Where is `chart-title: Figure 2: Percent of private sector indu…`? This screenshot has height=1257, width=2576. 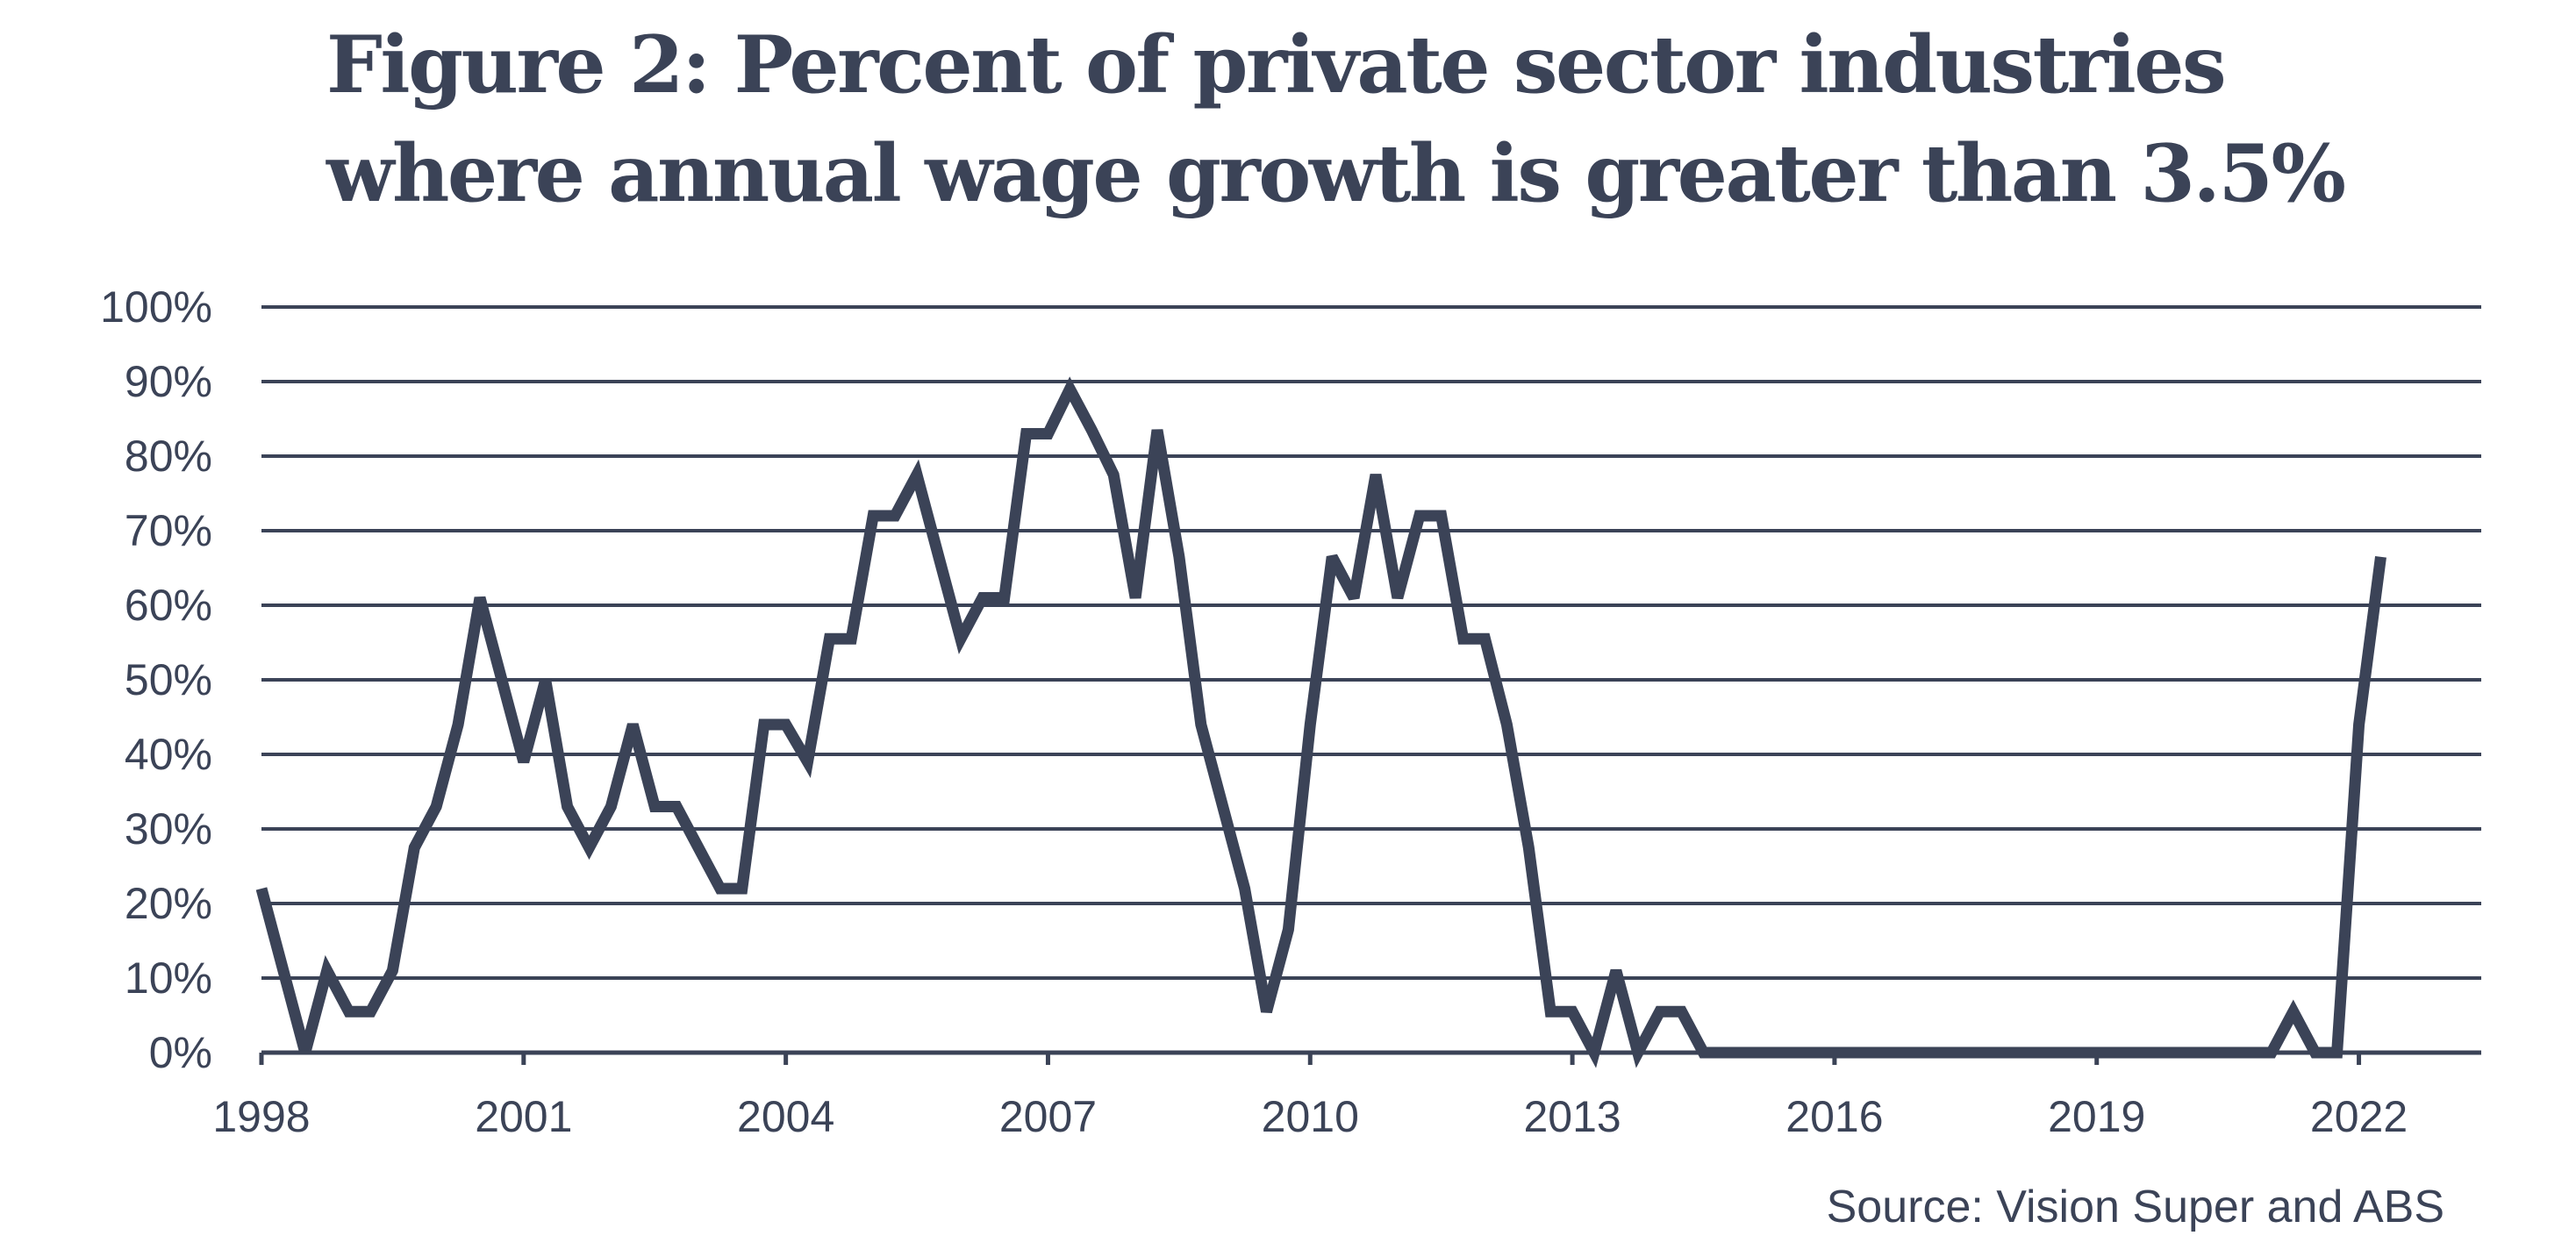 chart-title: Figure 2: Percent of private sector indu… is located at coordinates (1379, 119).